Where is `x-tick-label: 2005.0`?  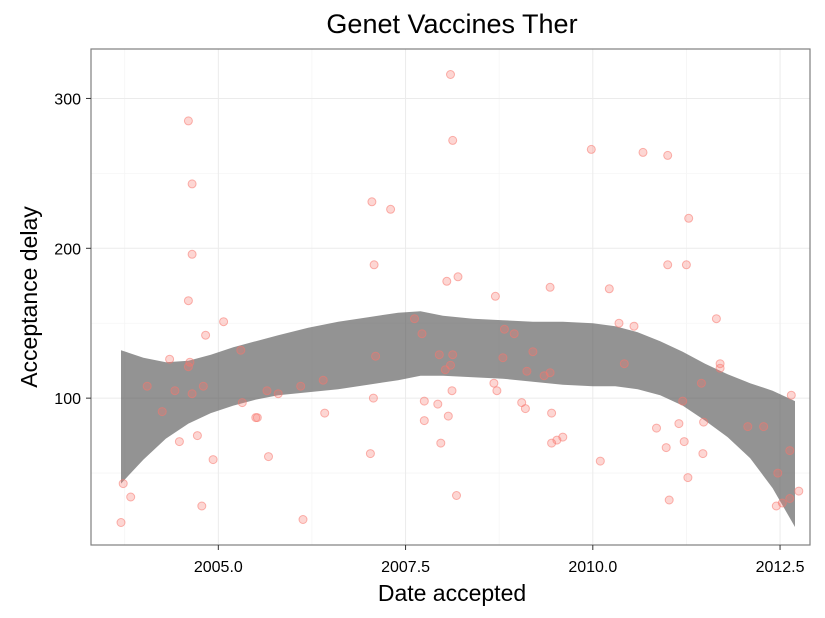
x-tick-label: 2005.0 is located at coordinates (218, 567).